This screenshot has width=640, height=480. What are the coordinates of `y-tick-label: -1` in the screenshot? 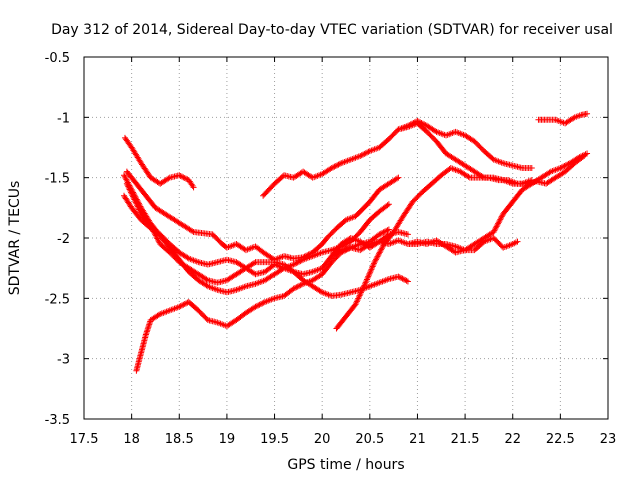 It's located at (63, 118).